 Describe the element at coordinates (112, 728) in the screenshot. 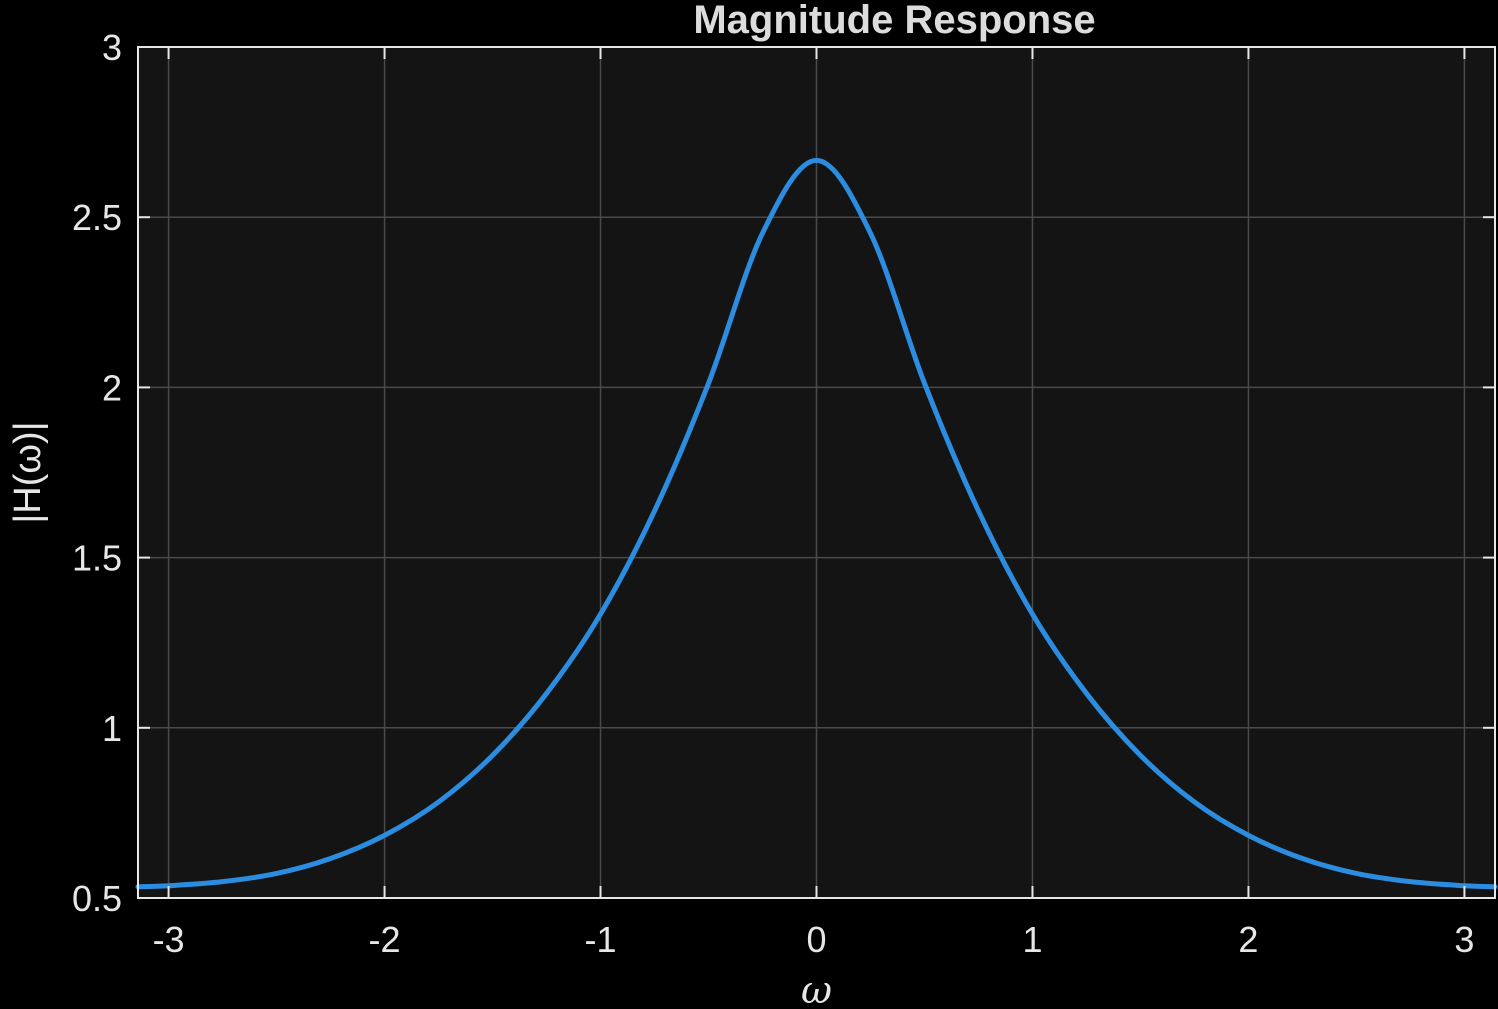

I see `y-tick-label: 1` at that location.